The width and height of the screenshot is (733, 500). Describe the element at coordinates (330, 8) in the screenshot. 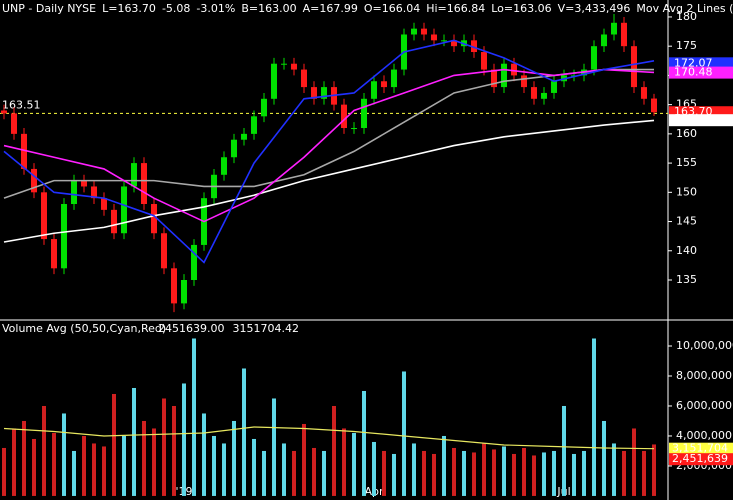

I see `header-text: A=167.99` at that location.